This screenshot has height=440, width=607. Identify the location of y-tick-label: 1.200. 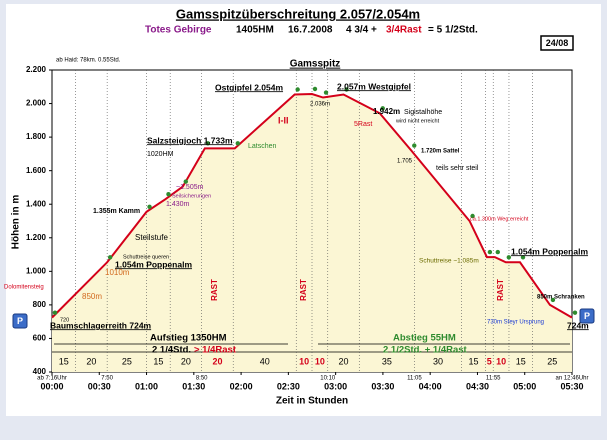
(36, 237).